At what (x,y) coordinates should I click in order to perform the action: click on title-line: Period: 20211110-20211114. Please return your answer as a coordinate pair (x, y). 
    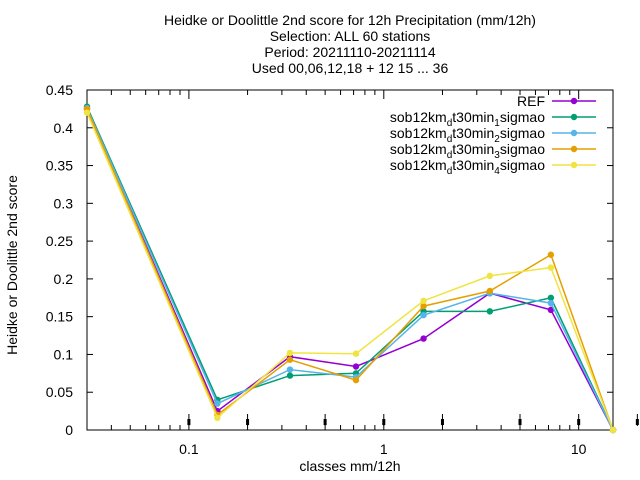
    Looking at the image, I should click on (349, 52).